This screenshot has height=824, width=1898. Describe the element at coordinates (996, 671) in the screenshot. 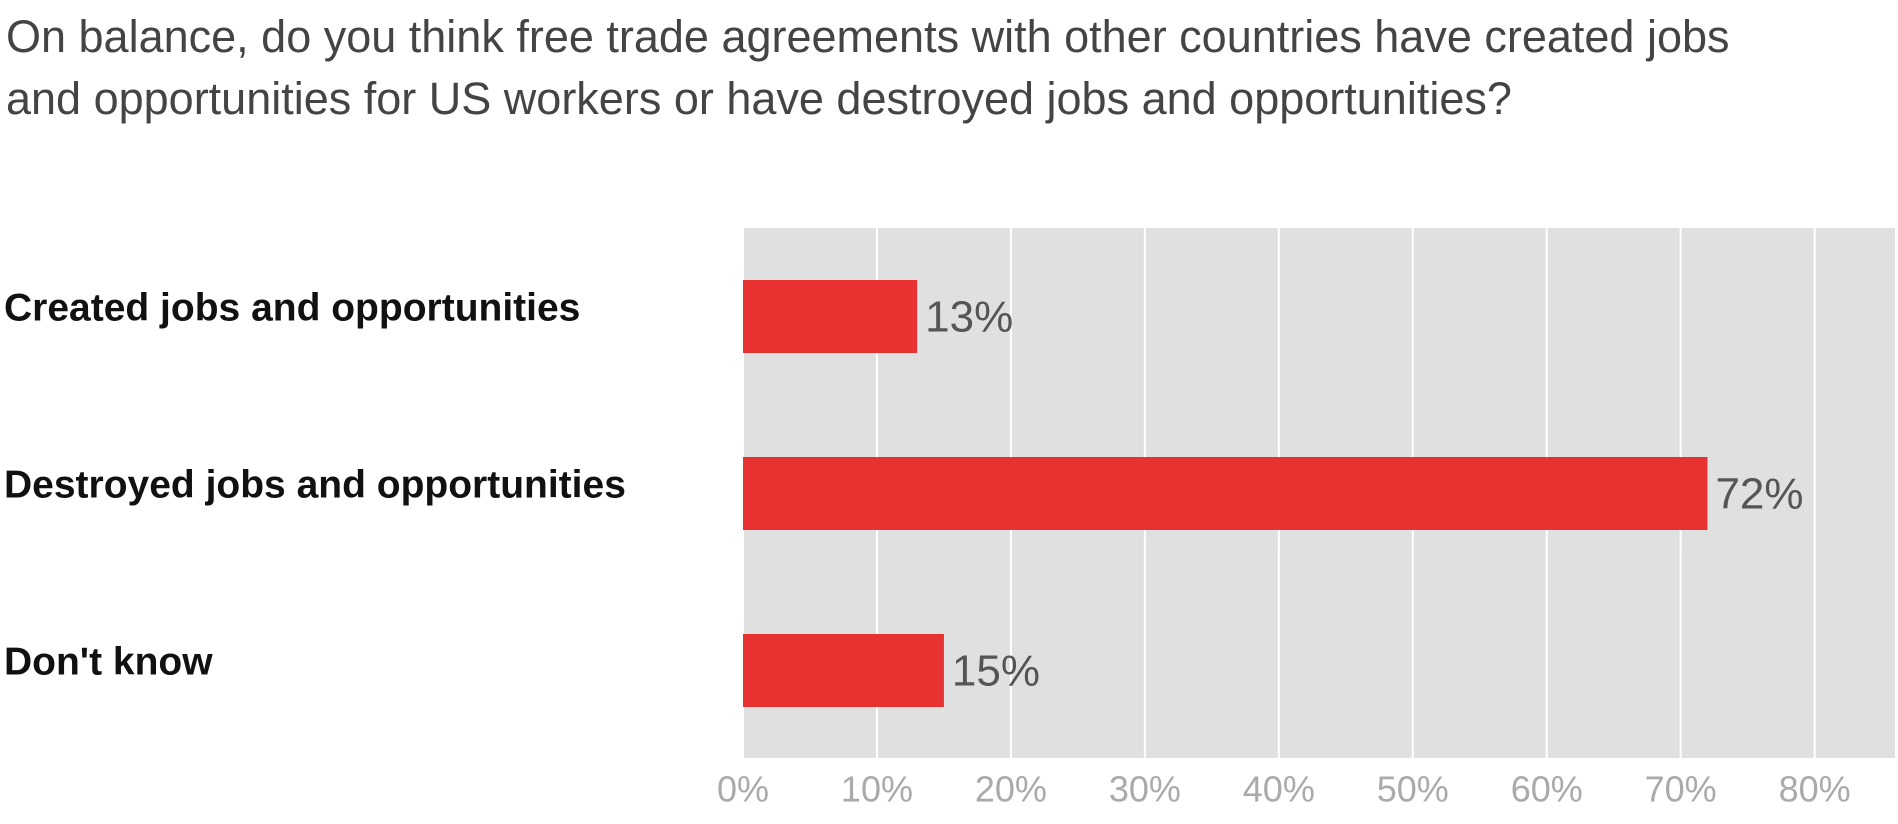

I see `value-label: 15%` at that location.